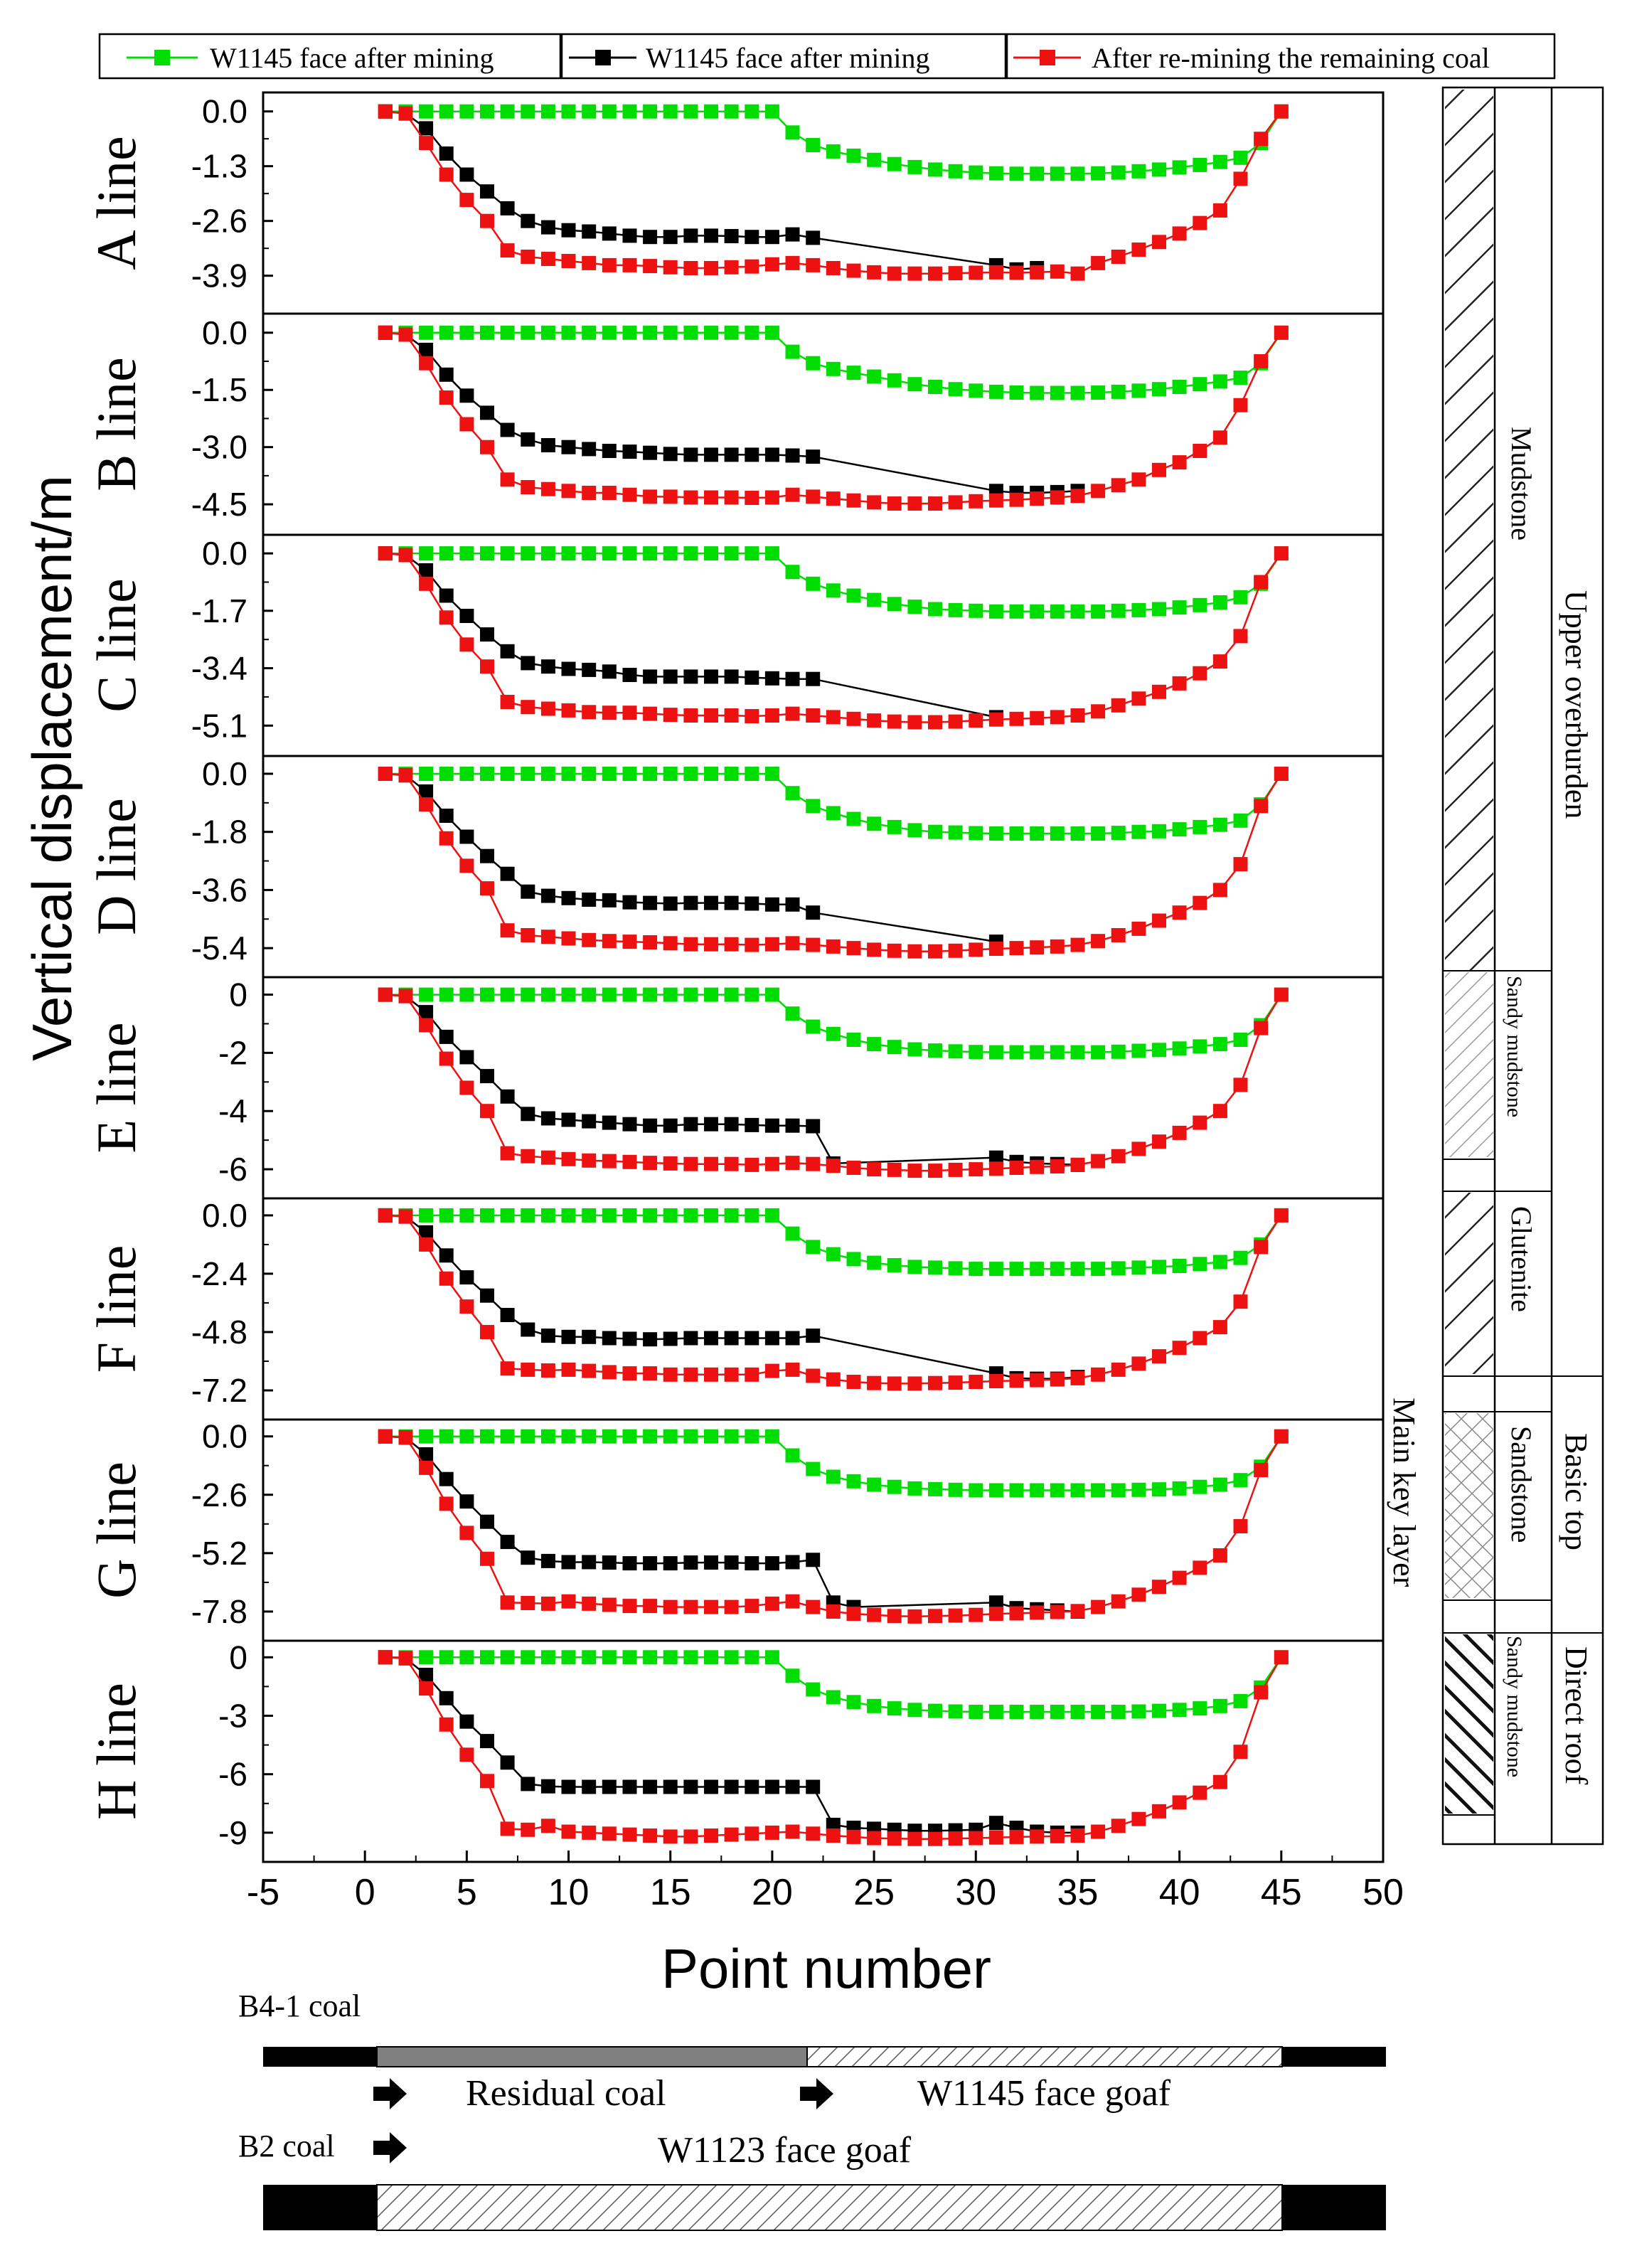 The image size is (1632, 2268). Describe the element at coordinates (219, 1553) in the screenshot. I see `y-tick-label: -5.2` at that location.